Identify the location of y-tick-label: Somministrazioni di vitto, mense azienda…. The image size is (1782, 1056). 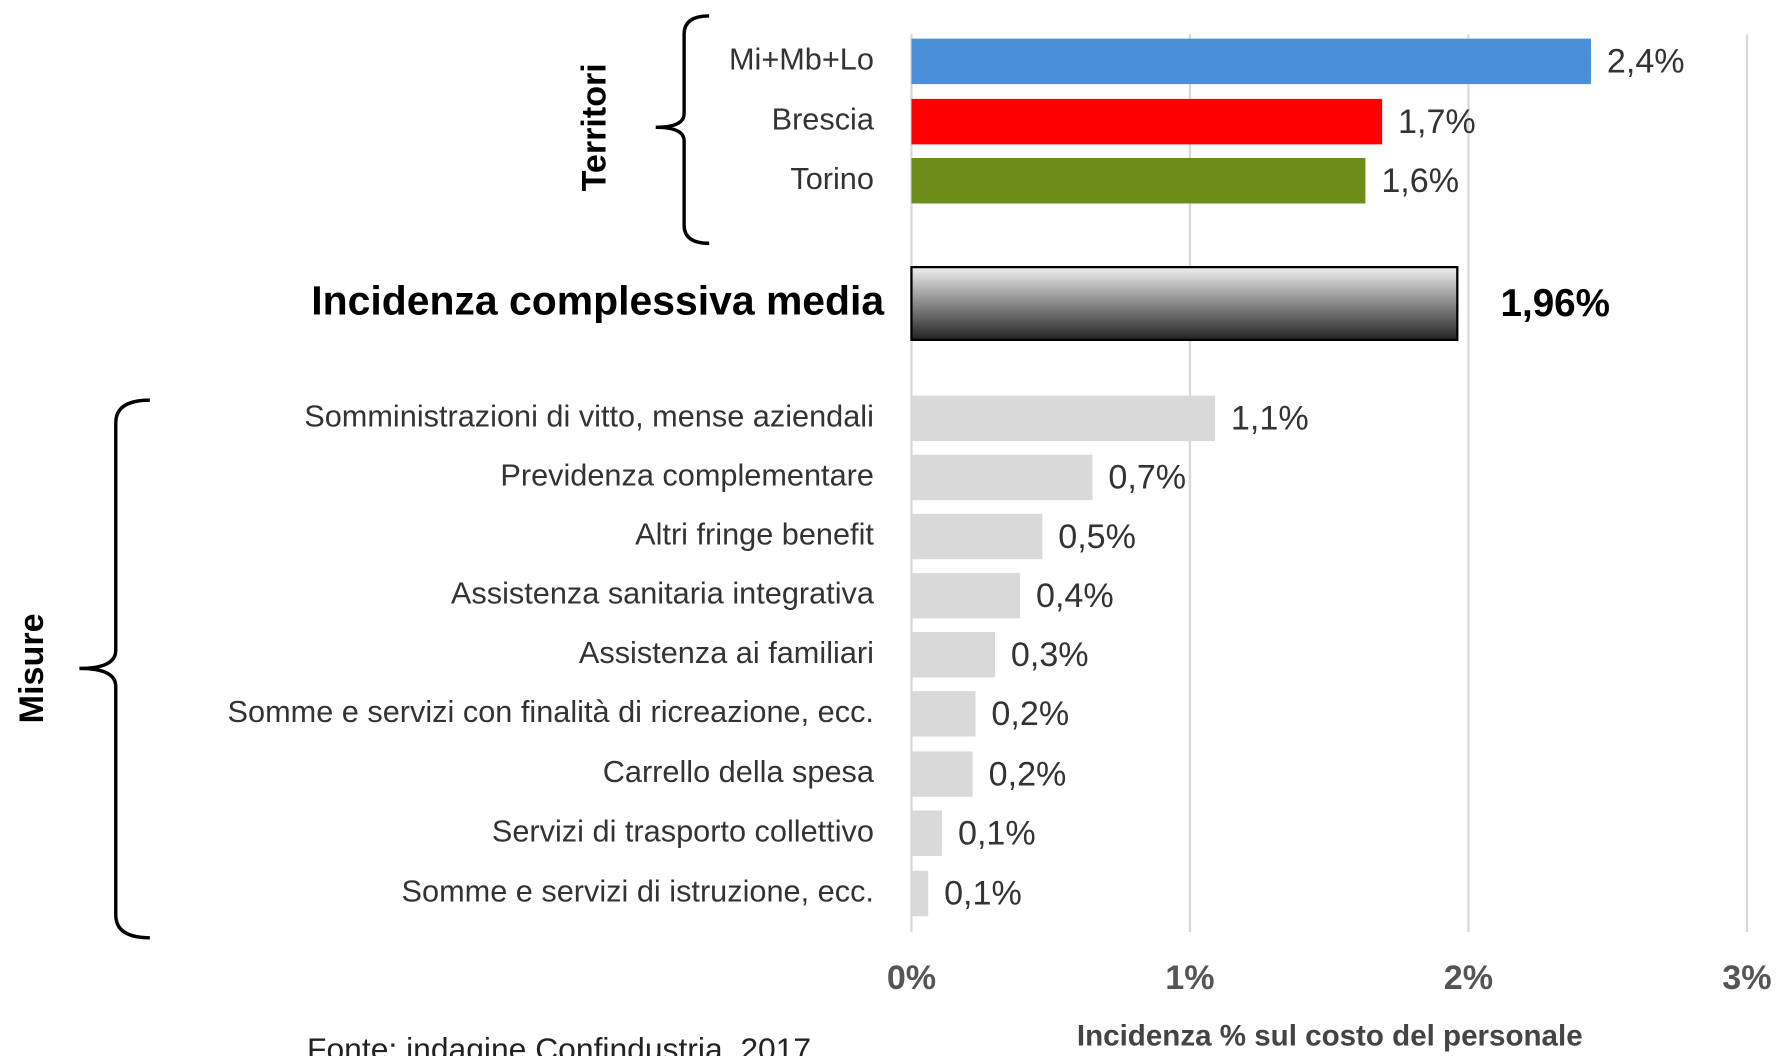
(589, 415).